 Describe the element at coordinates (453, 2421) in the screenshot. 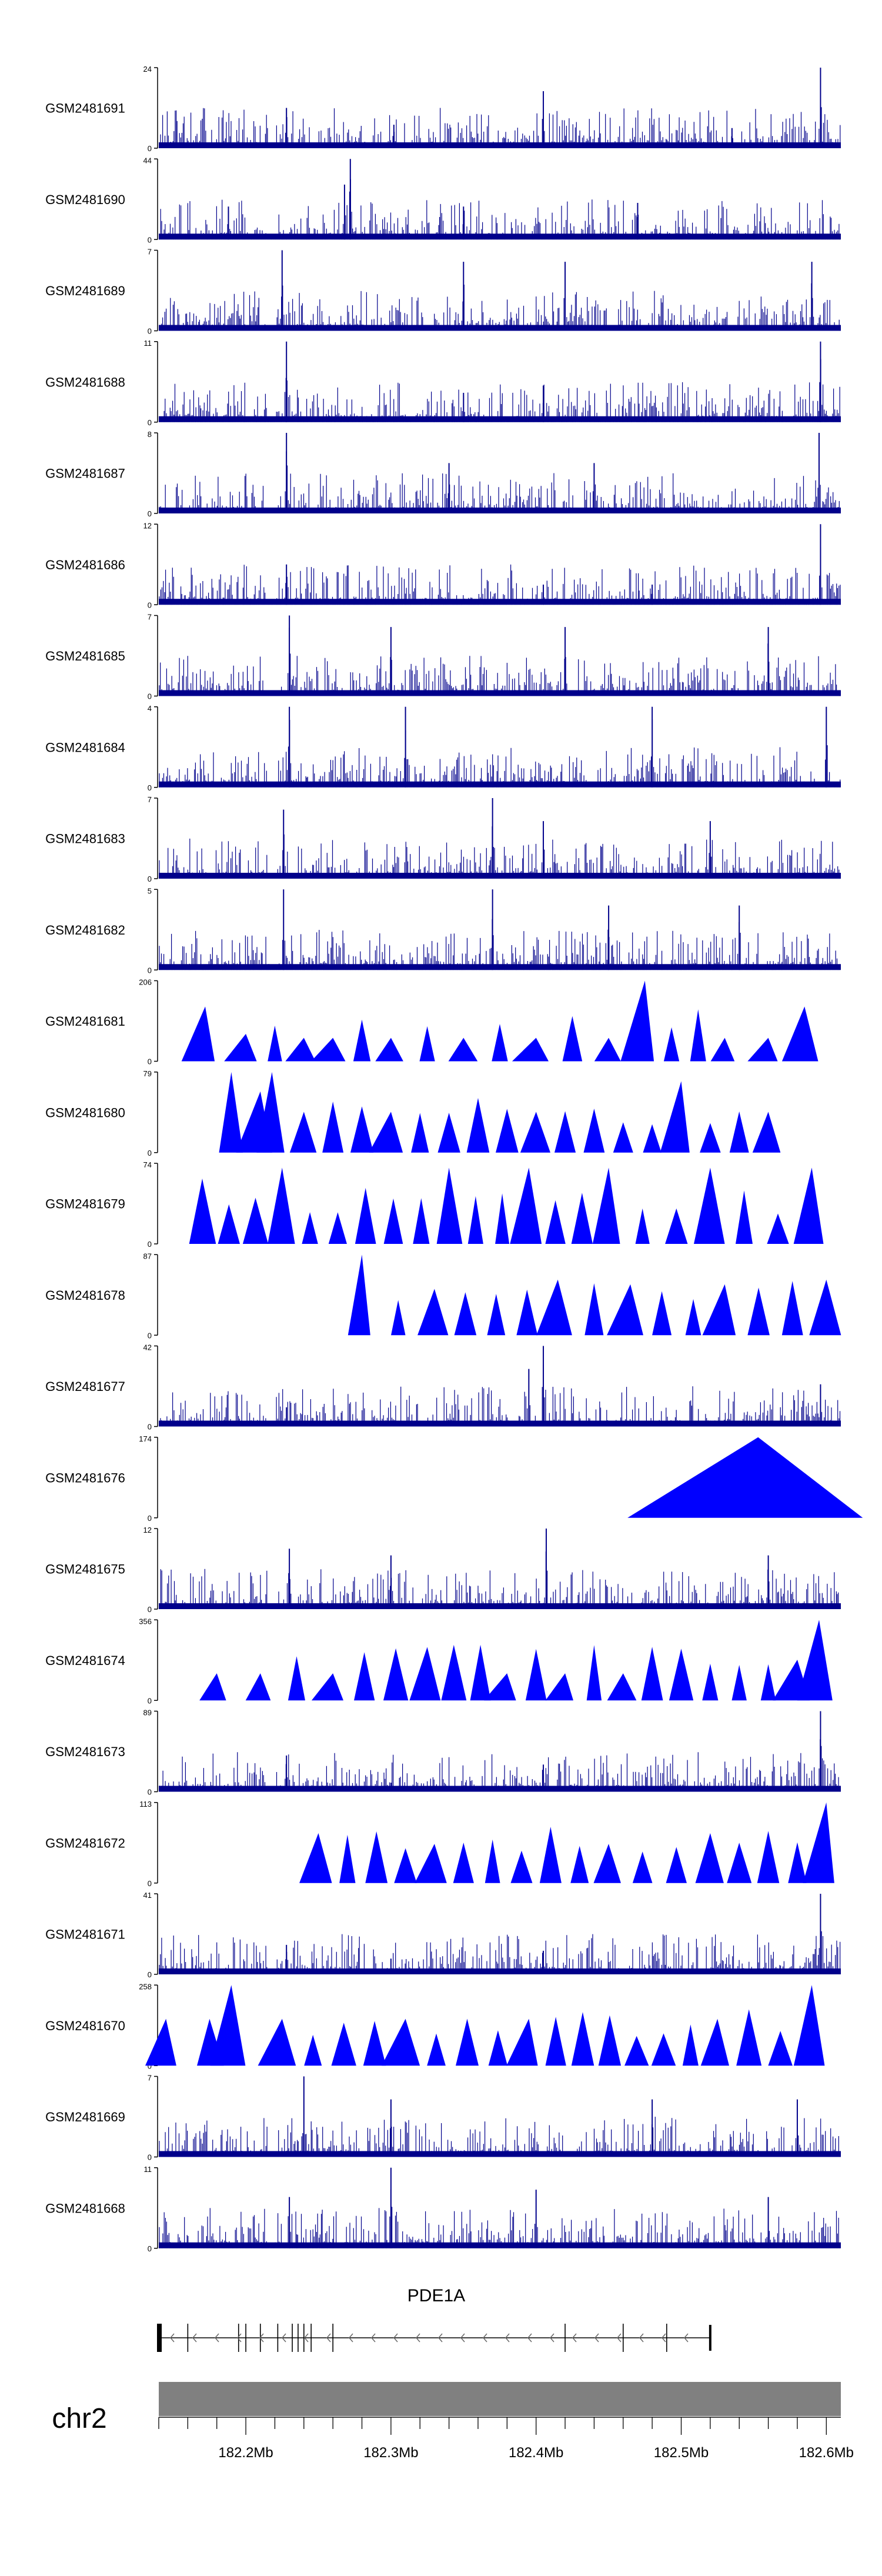

I see `genome-axis: chr2 182.2Mb 182.3Mb 182.4Mb 182.5Mb 182.6Mb` at that location.